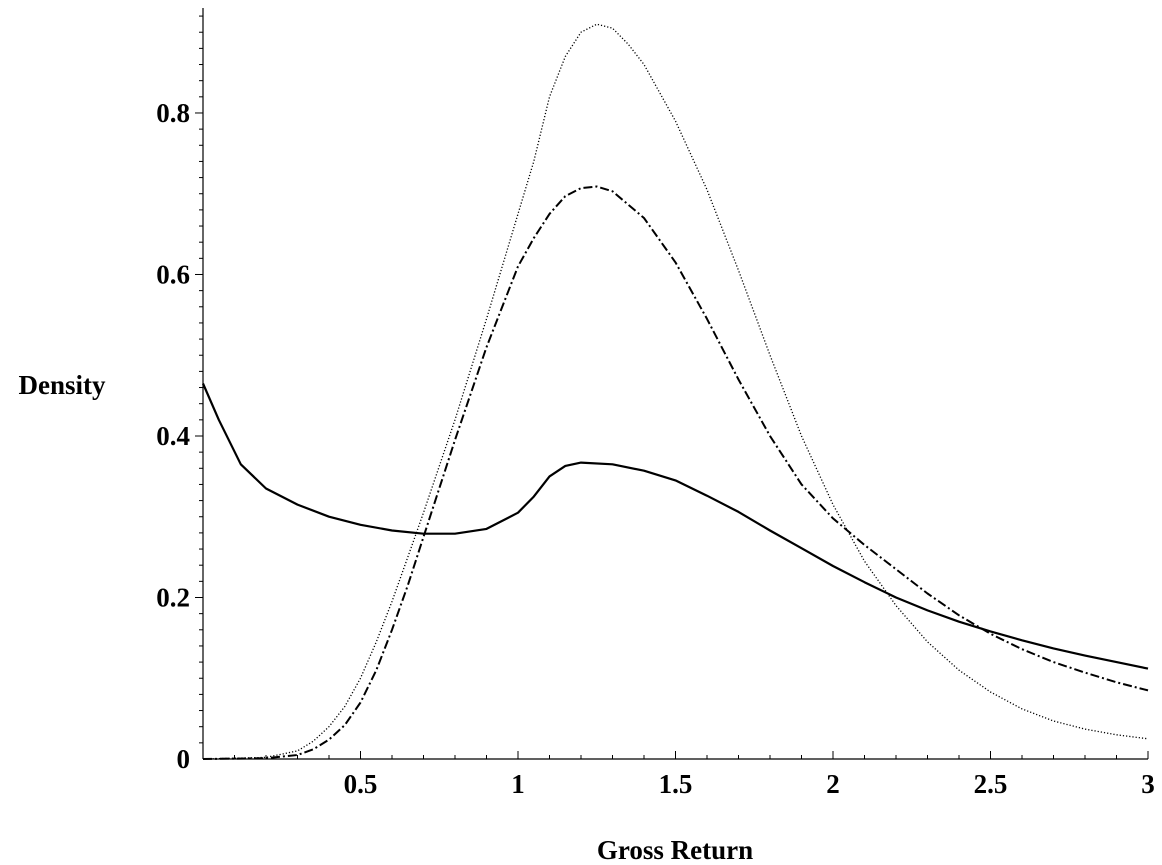 Image resolution: width=1162 pixels, height=865 pixels. I want to click on x-tick-label: 2.5, so click(991, 784).